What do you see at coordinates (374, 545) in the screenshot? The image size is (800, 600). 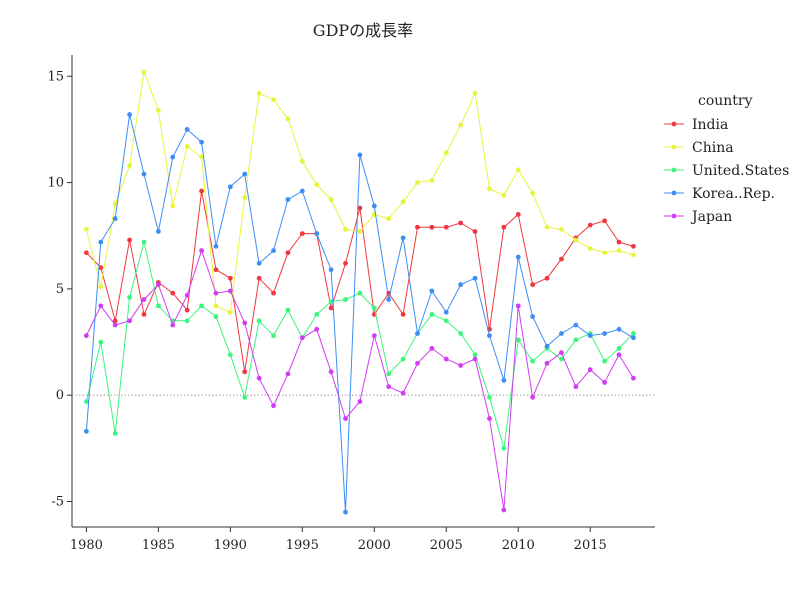 I see `x-tick-label: 2000` at bounding box center [374, 545].